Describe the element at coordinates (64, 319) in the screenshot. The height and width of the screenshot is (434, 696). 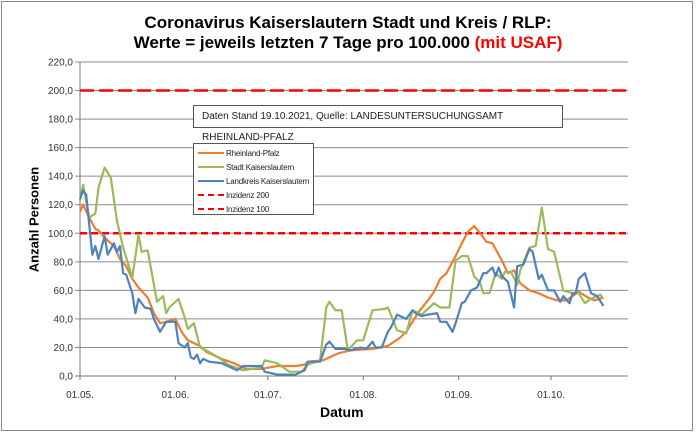
I see `y-tick-label: 40,0` at that location.